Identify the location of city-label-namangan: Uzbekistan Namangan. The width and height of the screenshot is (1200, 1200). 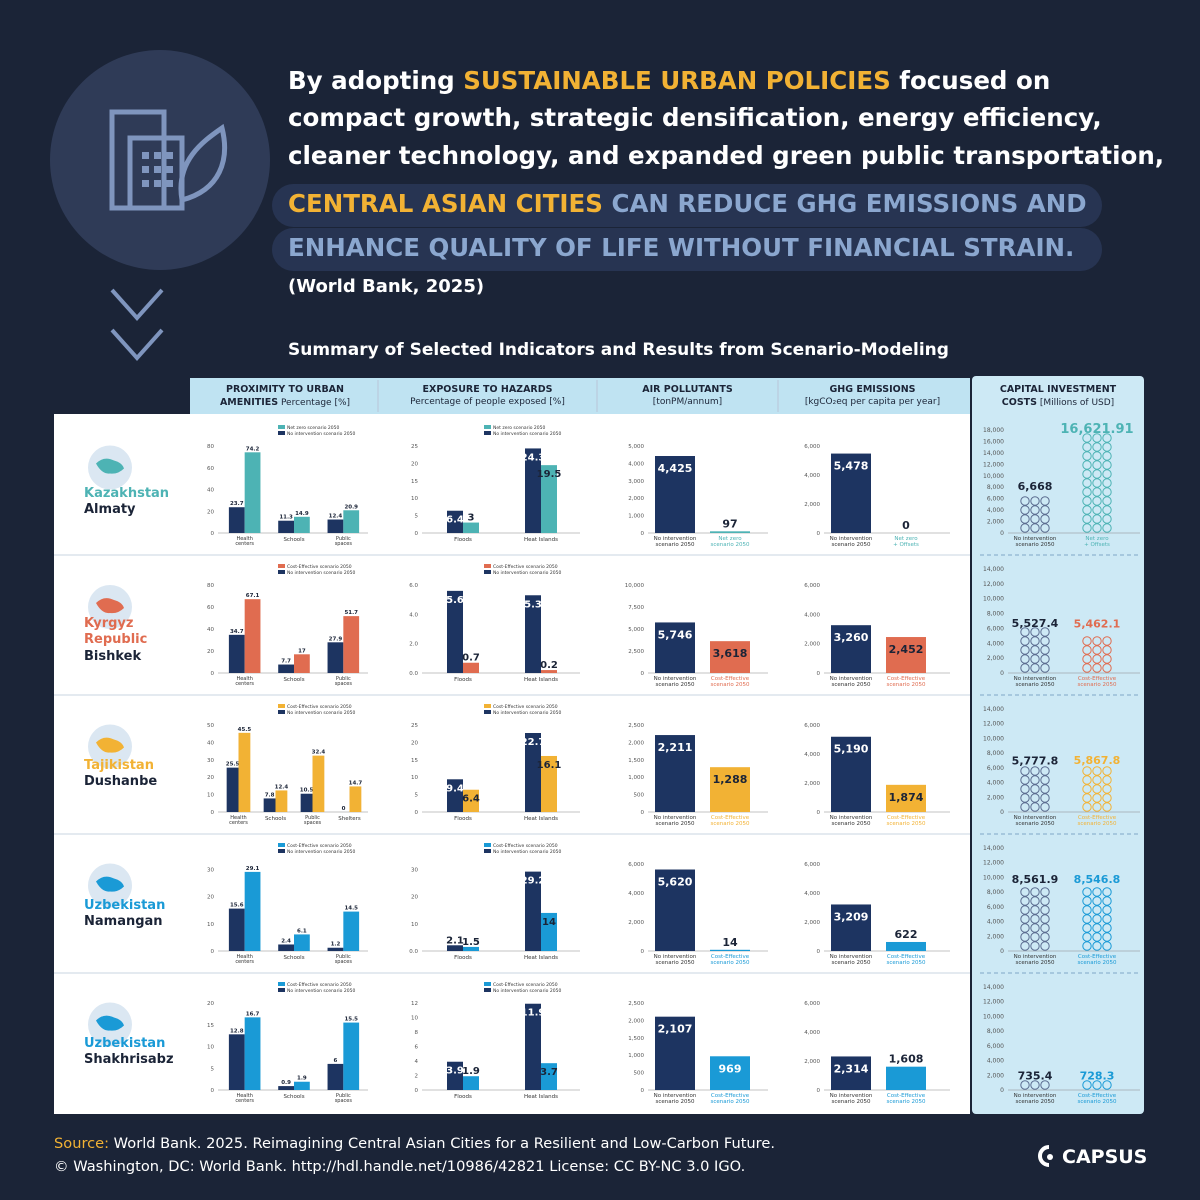
(125, 914).